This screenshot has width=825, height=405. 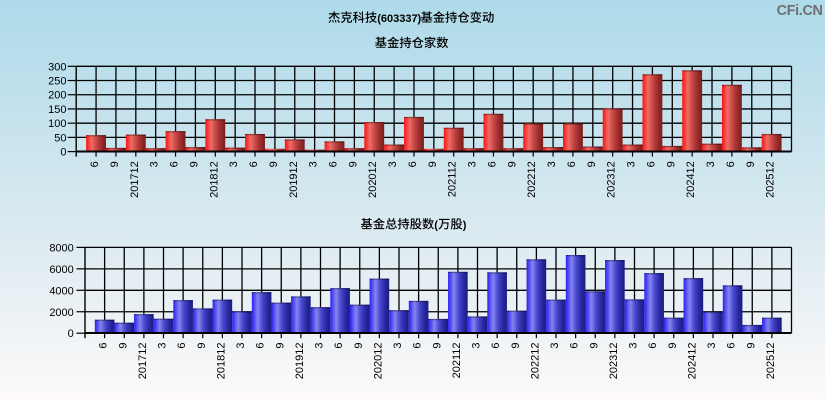 I want to click on svg-text: (603337), so click(x=399, y=19).